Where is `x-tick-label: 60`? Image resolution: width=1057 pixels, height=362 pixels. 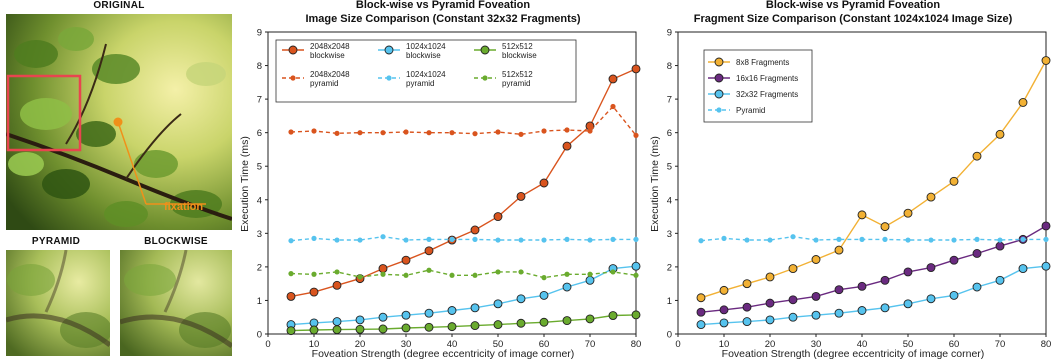
x-tick-label: 60 is located at coordinates (544, 344).